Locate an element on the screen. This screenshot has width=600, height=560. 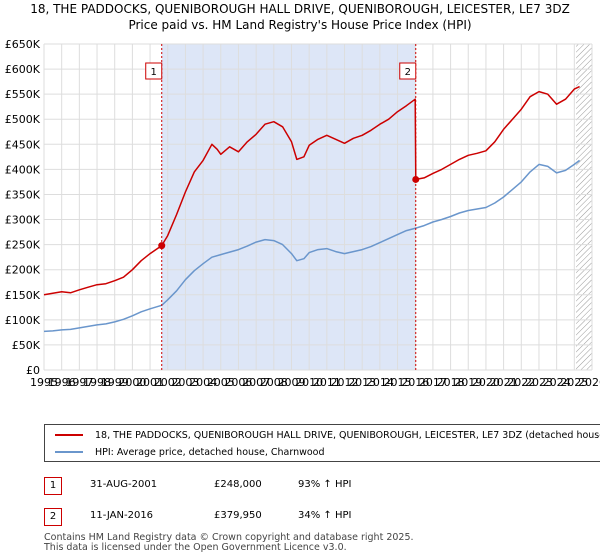
x-tick-label: 2019 is located at coordinates (468, 382).